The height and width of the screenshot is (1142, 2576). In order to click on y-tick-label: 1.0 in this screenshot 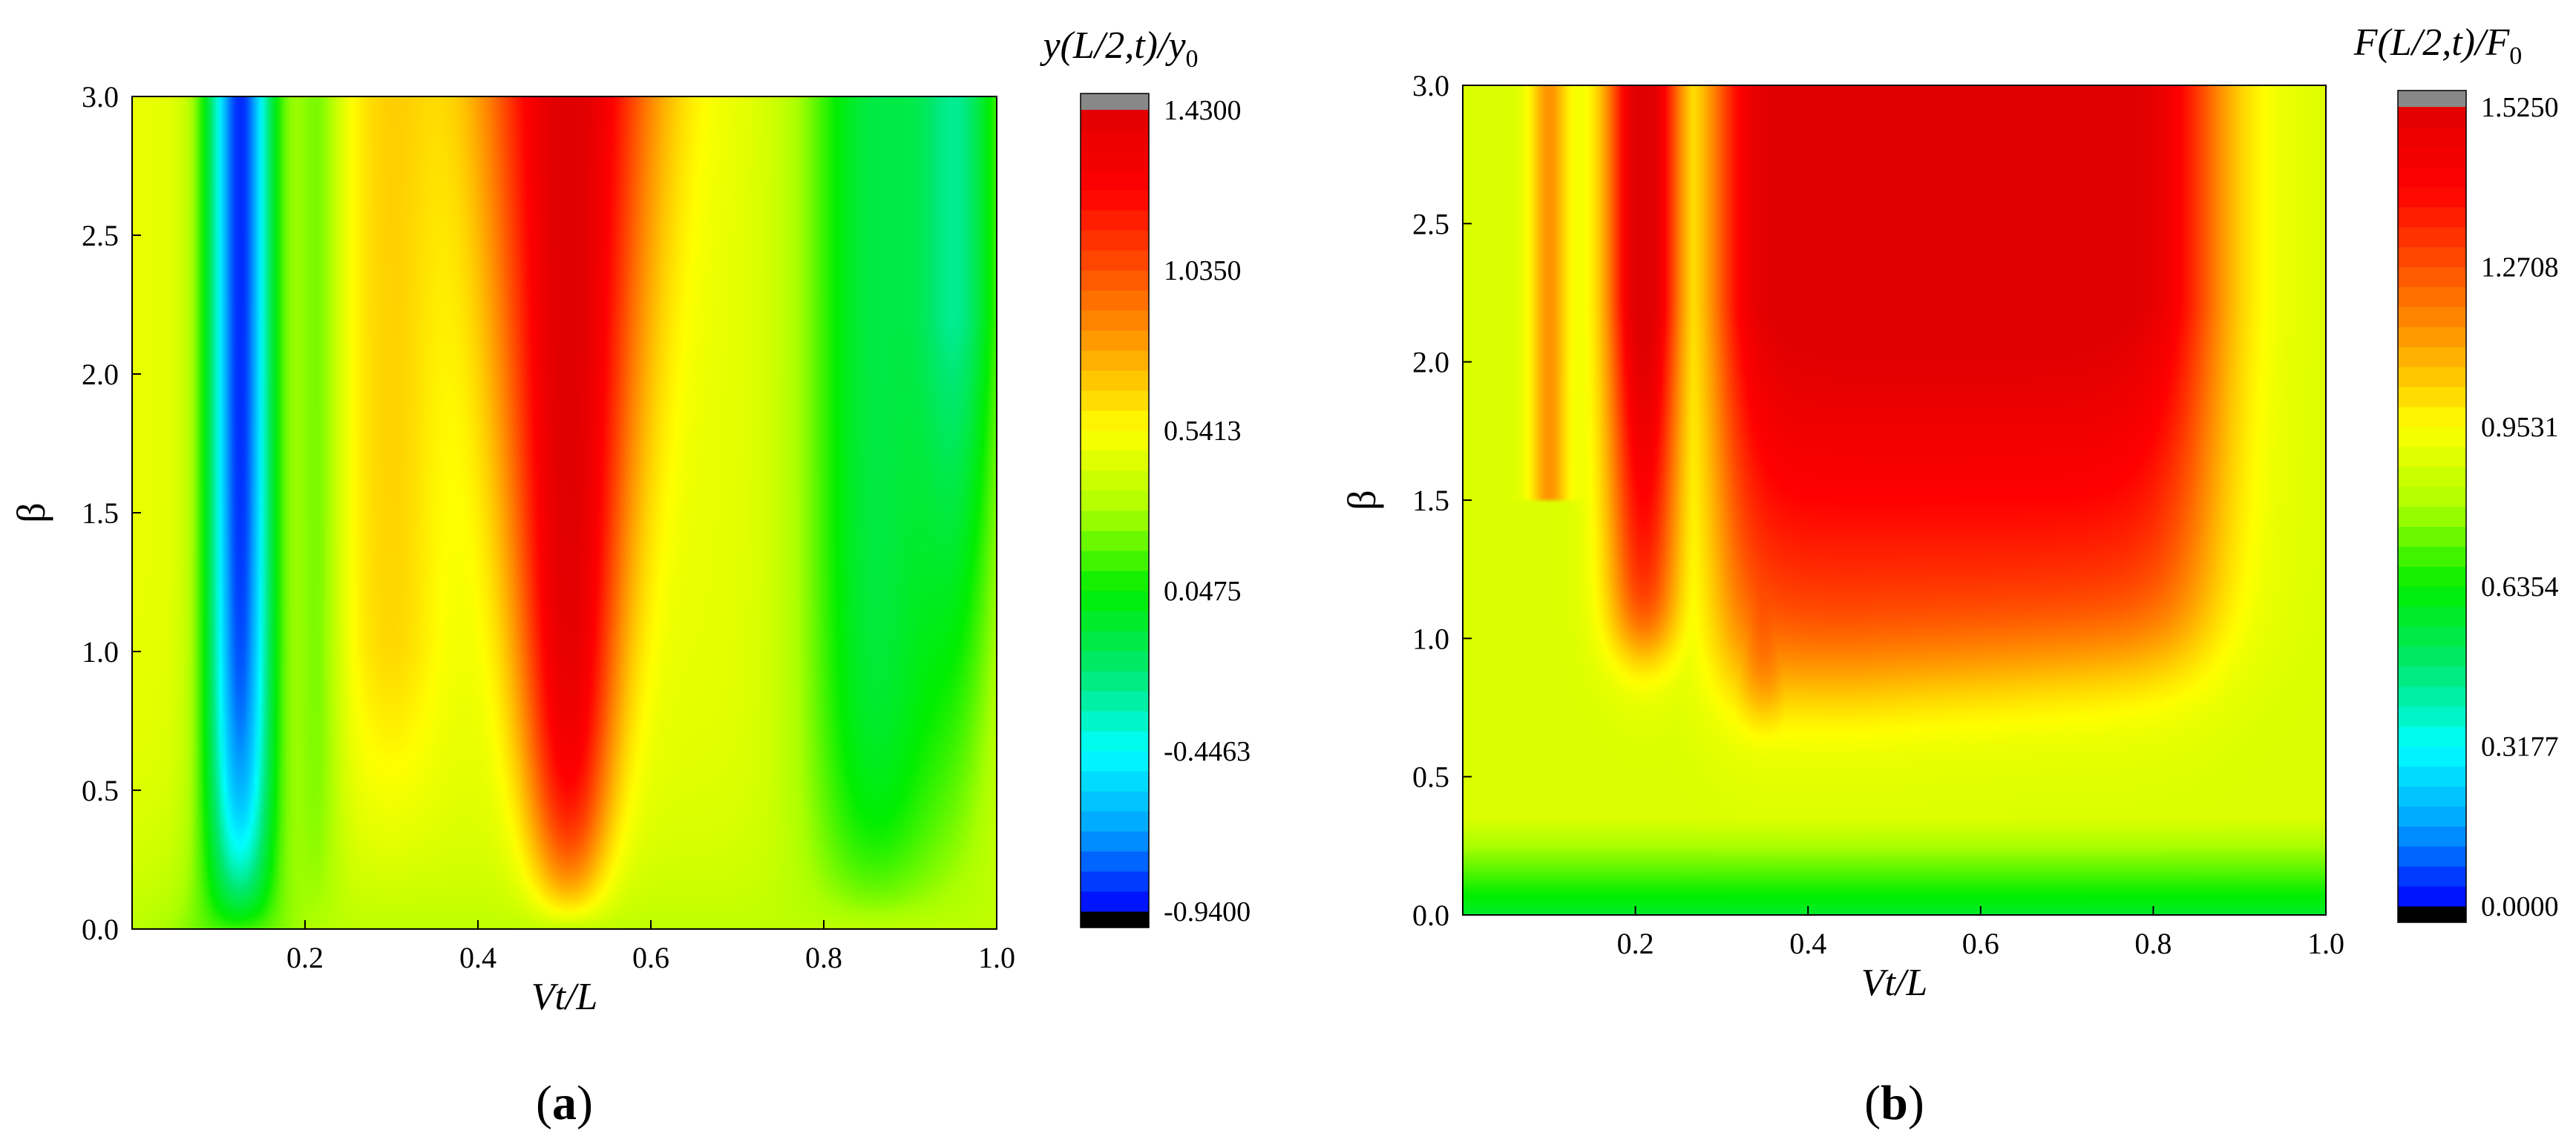, I will do `click(1430, 638)`.